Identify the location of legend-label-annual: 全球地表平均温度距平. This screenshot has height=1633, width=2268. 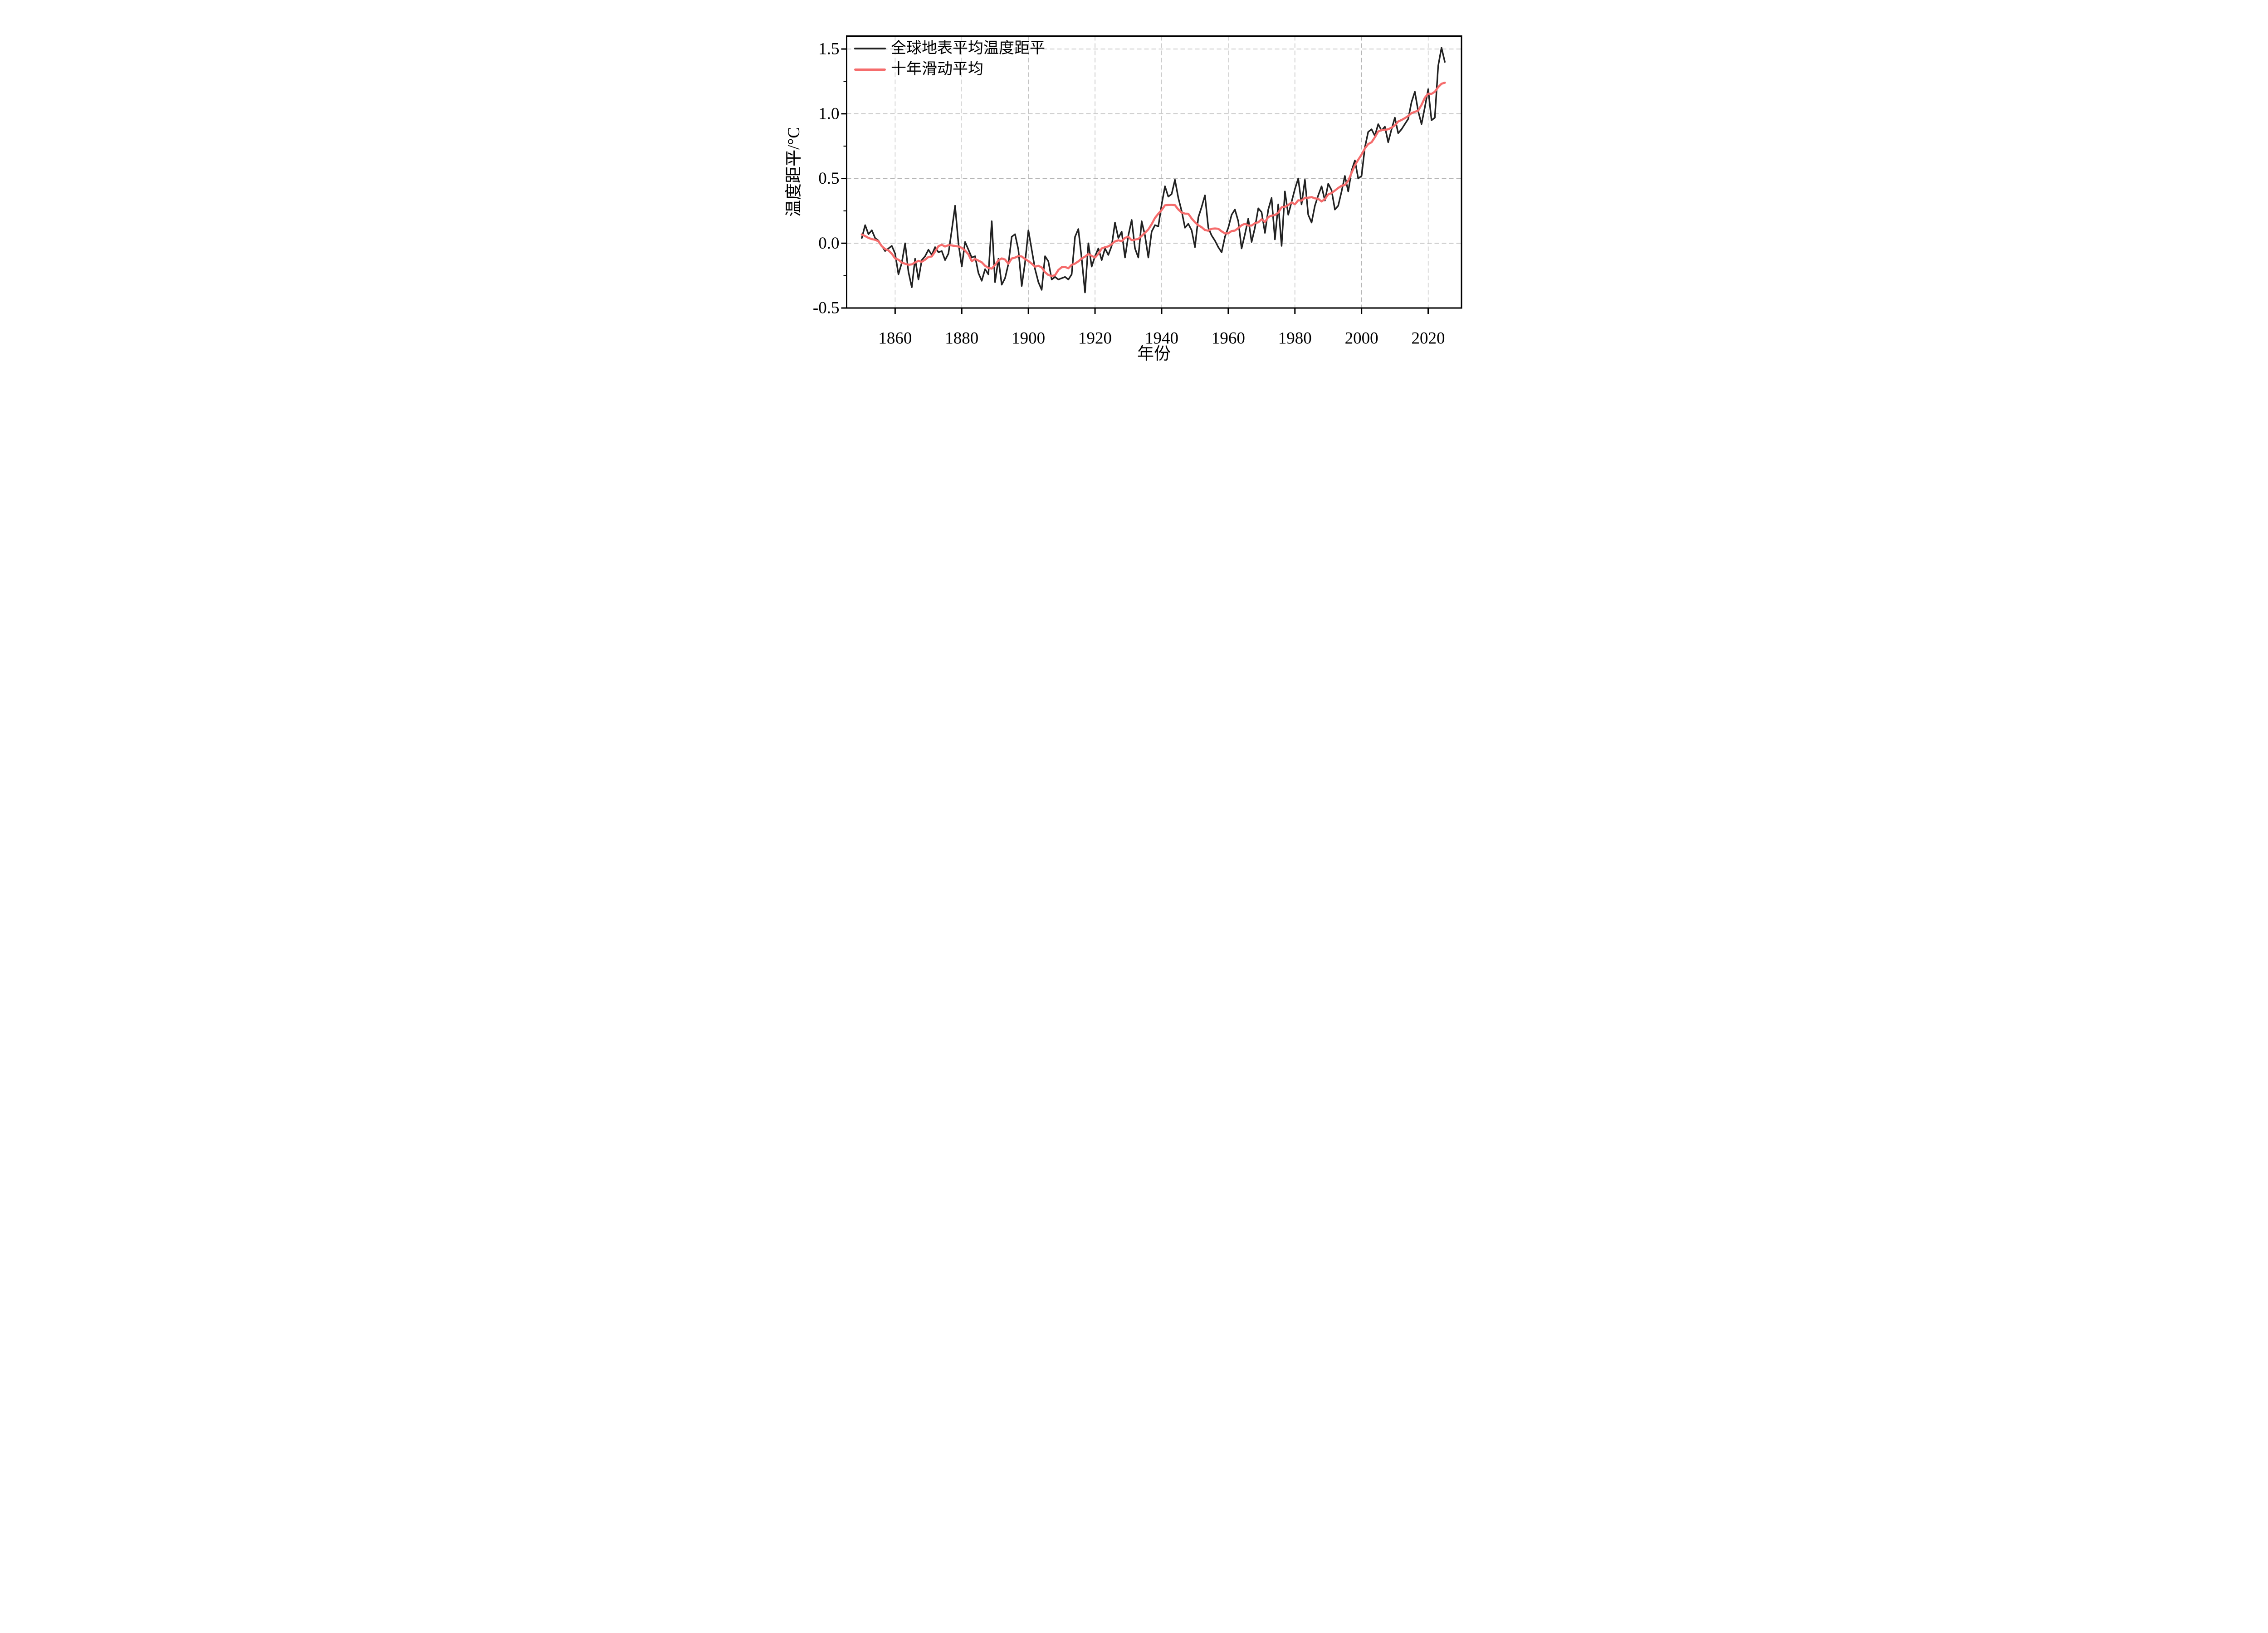
(968, 48).